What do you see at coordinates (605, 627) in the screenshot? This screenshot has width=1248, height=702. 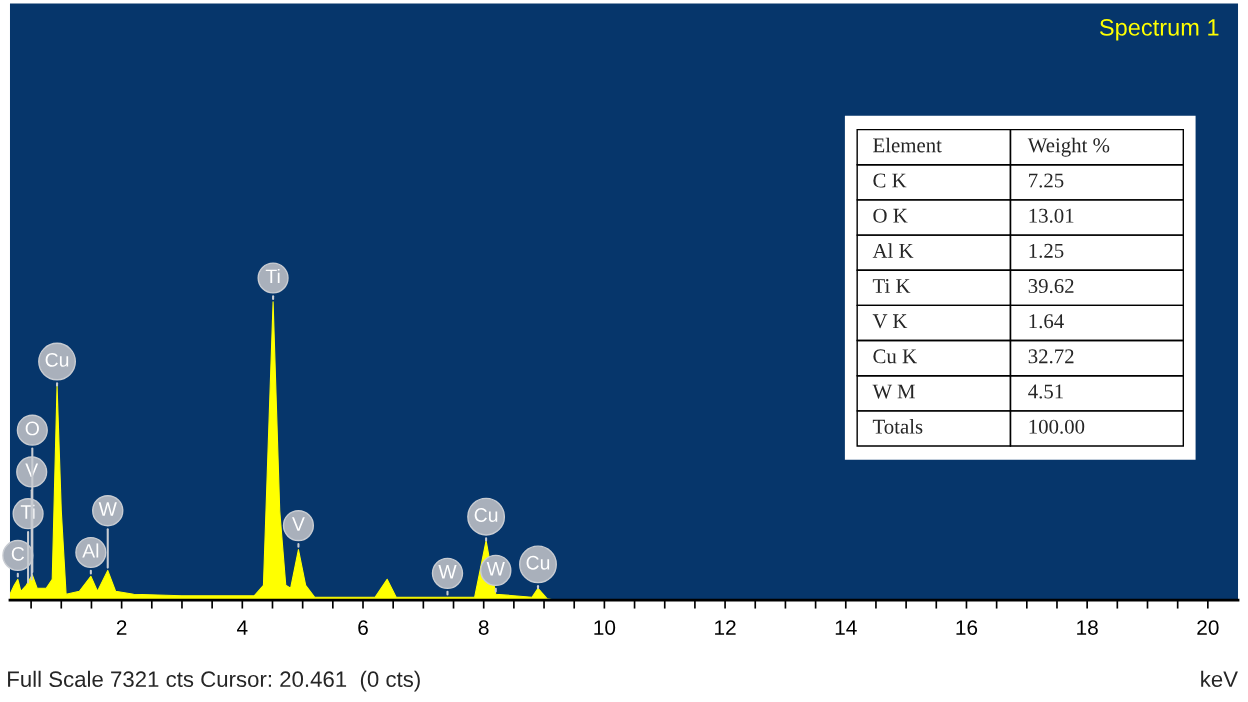 I see `x-tick-label: 10` at bounding box center [605, 627].